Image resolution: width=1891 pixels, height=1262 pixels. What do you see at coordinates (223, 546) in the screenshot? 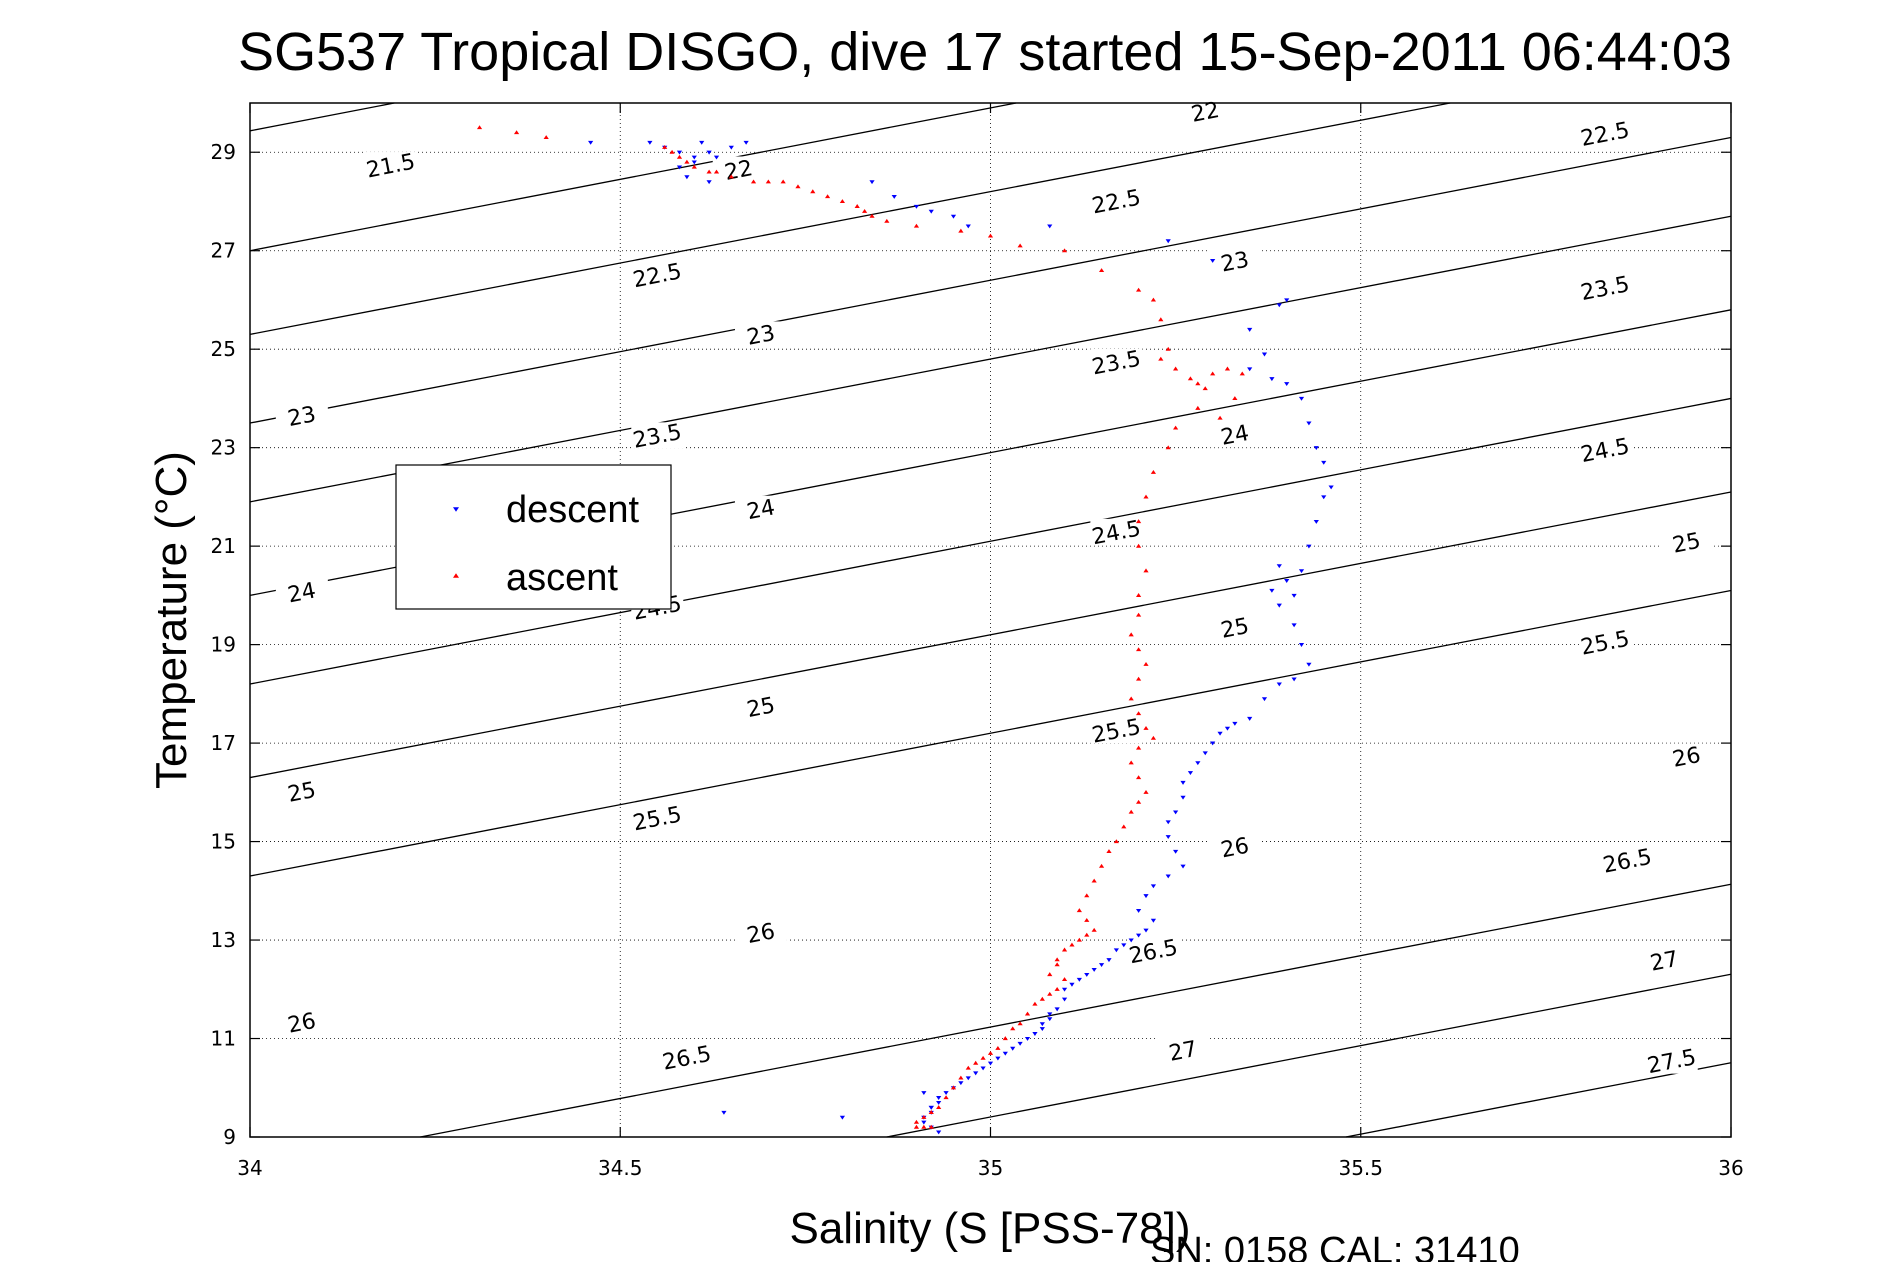
I see `y-tick-label: 21` at bounding box center [223, 546].